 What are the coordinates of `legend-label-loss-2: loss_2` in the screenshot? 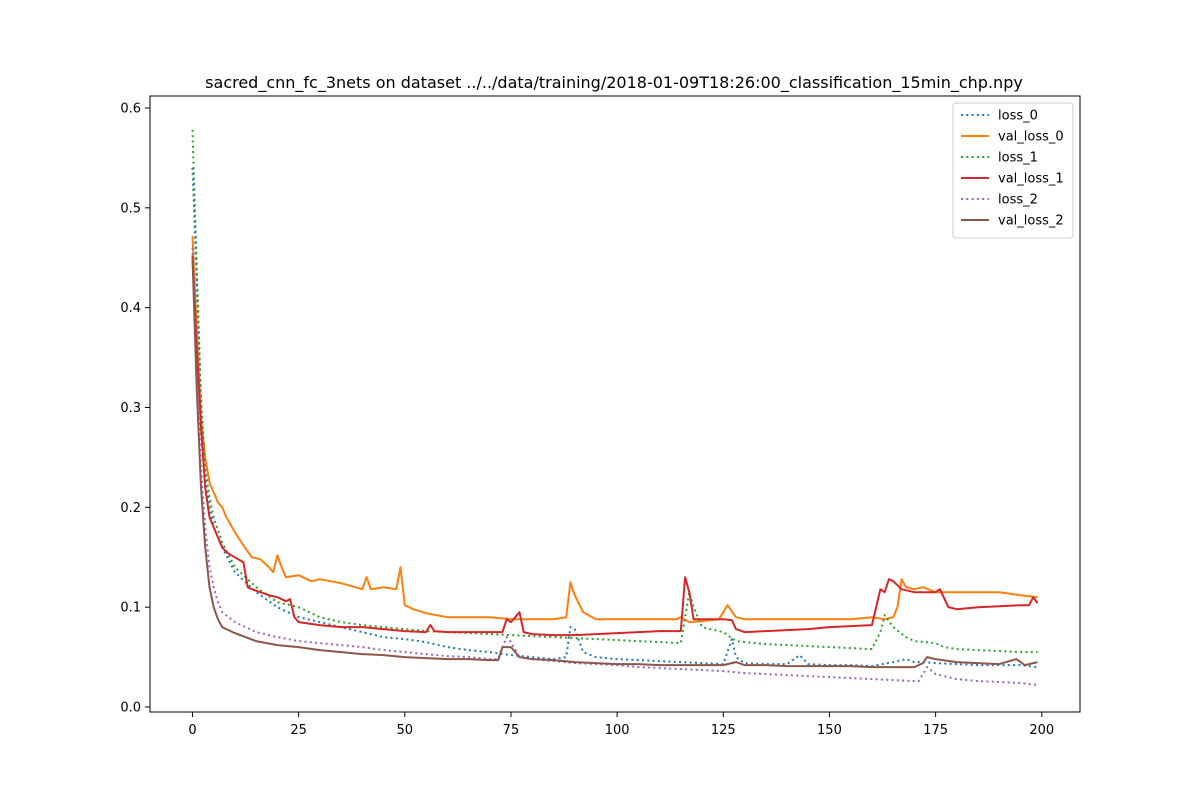 It's located at (1018, 200).